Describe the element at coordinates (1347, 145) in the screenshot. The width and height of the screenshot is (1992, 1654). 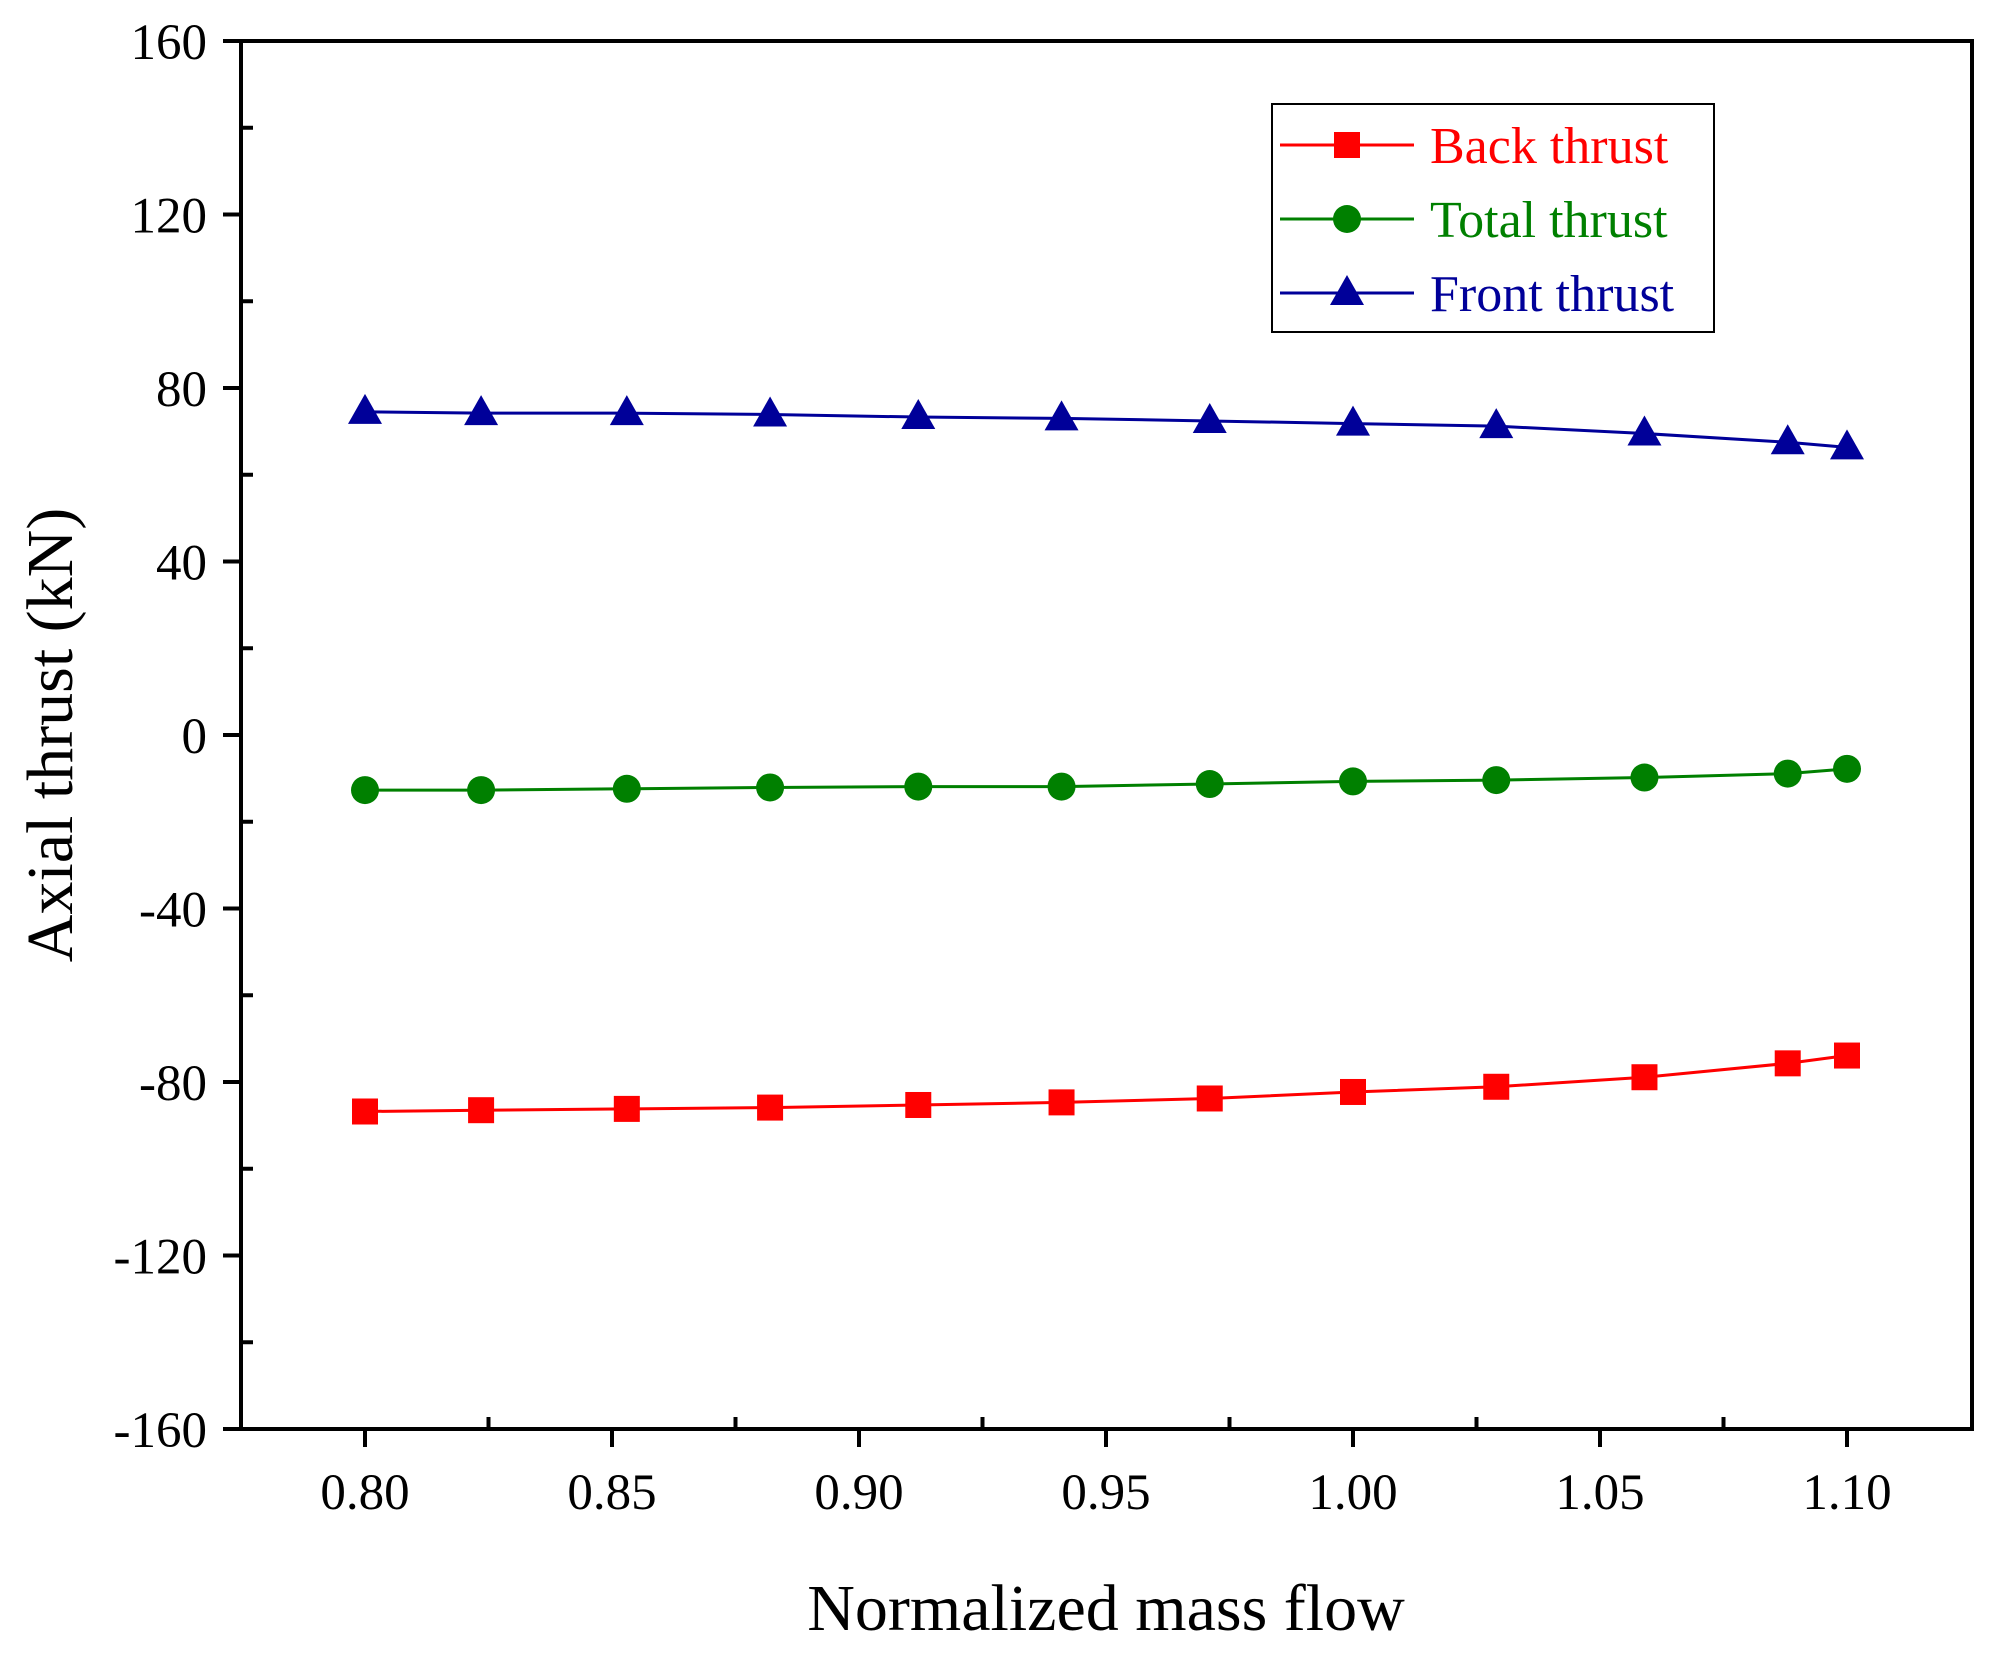
I see `legend-marker-square` at that location.